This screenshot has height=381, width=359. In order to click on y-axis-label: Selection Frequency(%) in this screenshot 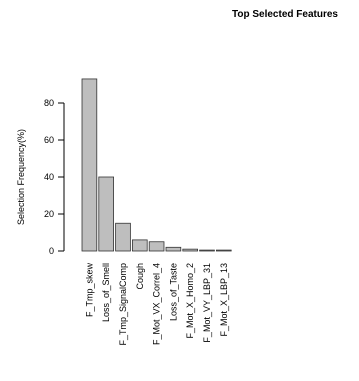, I will do `click(21, 177)`.